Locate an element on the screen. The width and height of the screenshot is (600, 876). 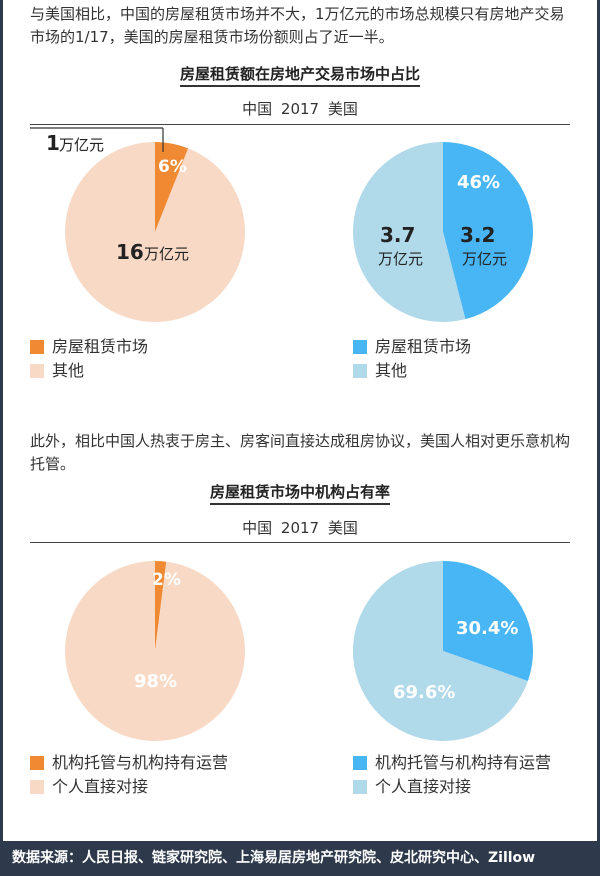
chart-2-title-text: 房屋租赁市场中机构占有率 is located at coordinates (299, 494).